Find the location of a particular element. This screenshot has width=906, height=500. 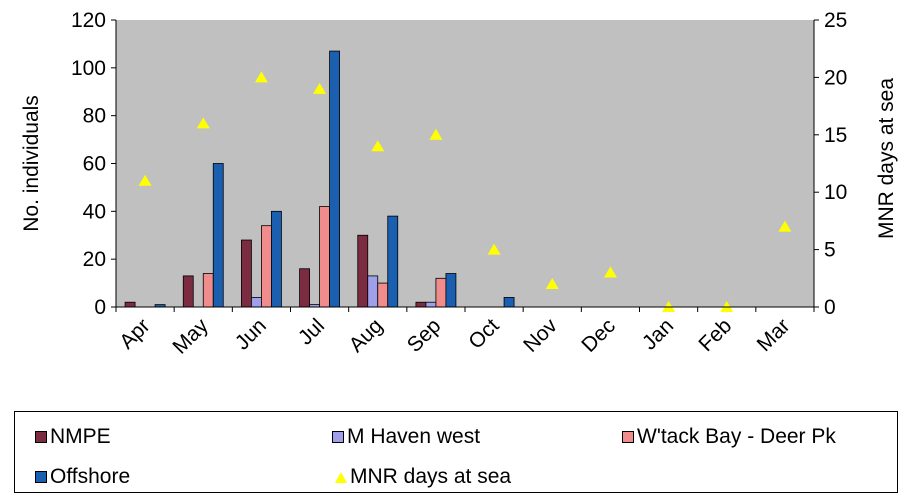

y2-tick-label: 25 is located at coordinates (835, 20).